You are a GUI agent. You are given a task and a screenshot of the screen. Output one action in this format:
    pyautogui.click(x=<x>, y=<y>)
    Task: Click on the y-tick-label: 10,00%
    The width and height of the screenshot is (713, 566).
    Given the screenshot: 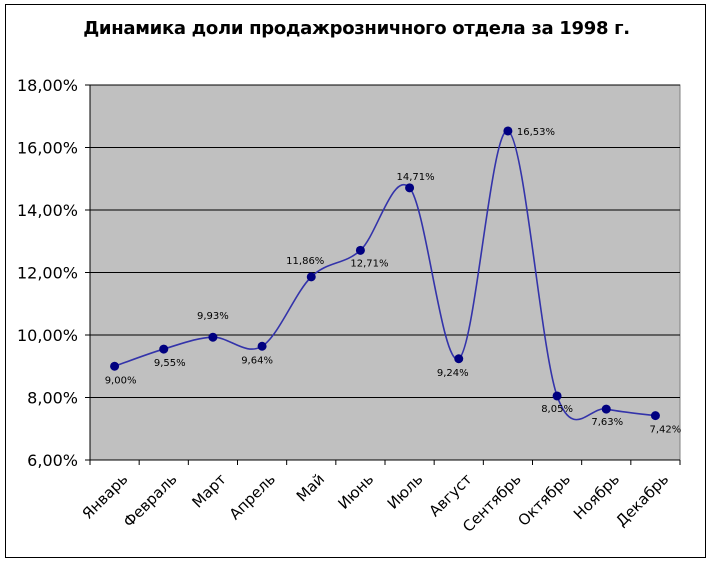 What is the action you would take?
    pyautogui.click(x=47, y=335)
    